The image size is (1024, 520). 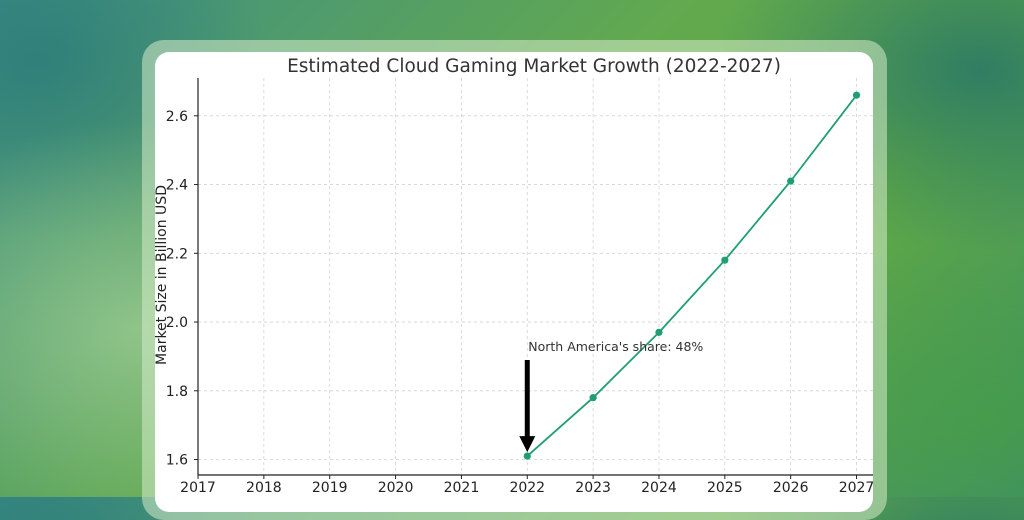 I want to click on y-axis-label: Market Size in Billion USD, so click(x=162, y=275).